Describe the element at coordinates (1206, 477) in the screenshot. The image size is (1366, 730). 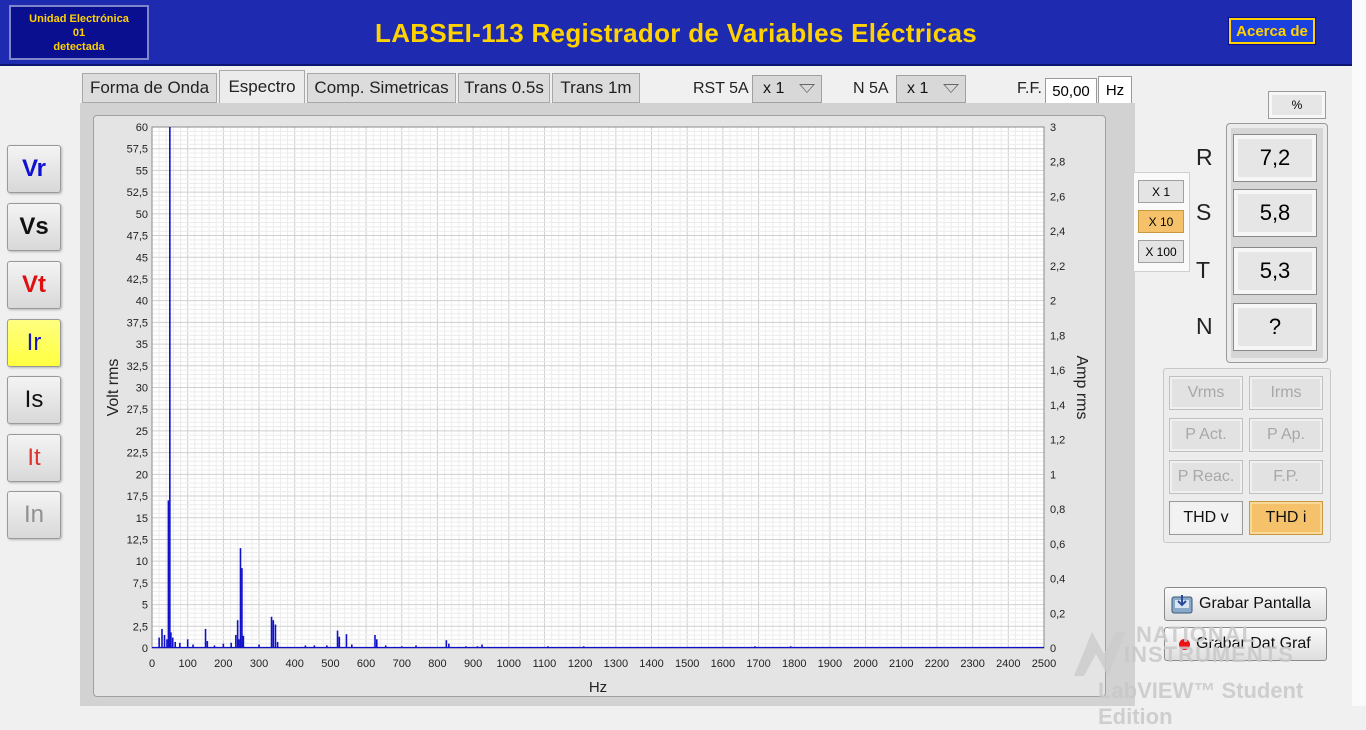
I see `measure-button-p-reac: P Reac.` at that location.